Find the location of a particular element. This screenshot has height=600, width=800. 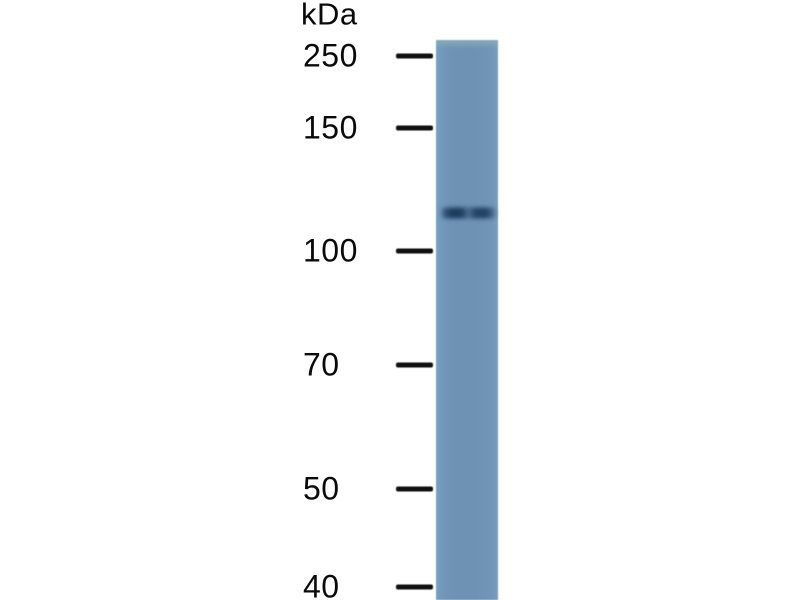

marker-label: 100 is located at coordinates (330, 250).